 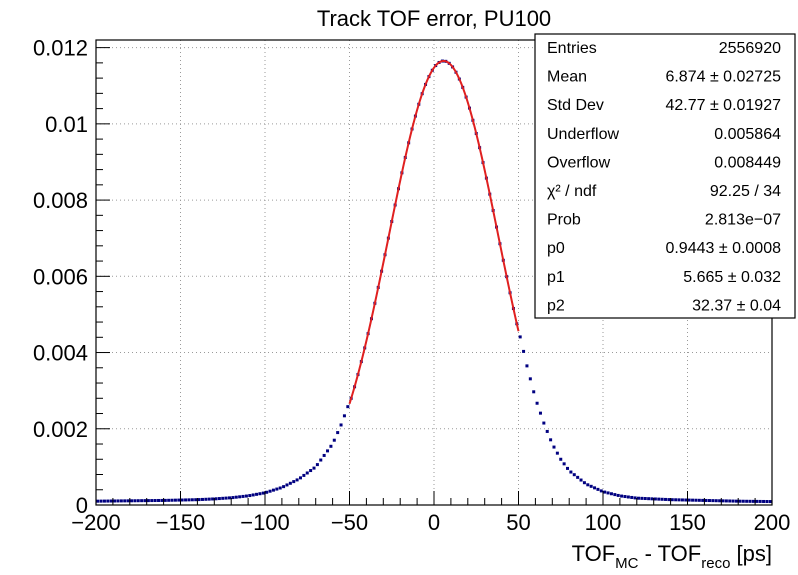 I want to click on svg-text: TOFMC - TOFreco [ps], so click(x=672, y=556).